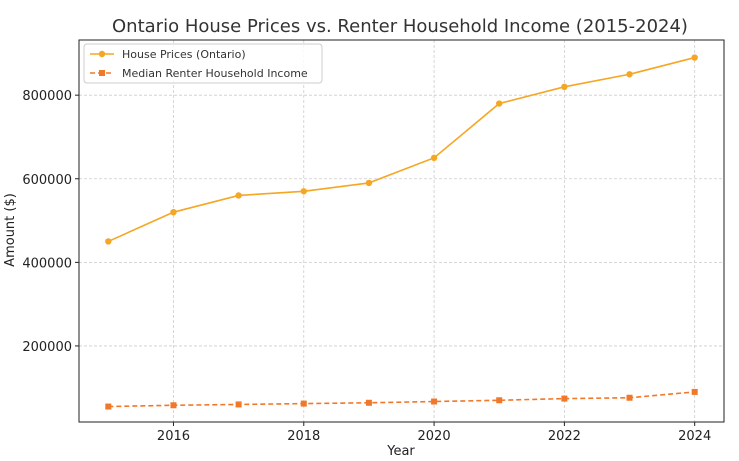 The image size is (739, 461). I want to click on x-axis-label: Year, so click(400, 451).